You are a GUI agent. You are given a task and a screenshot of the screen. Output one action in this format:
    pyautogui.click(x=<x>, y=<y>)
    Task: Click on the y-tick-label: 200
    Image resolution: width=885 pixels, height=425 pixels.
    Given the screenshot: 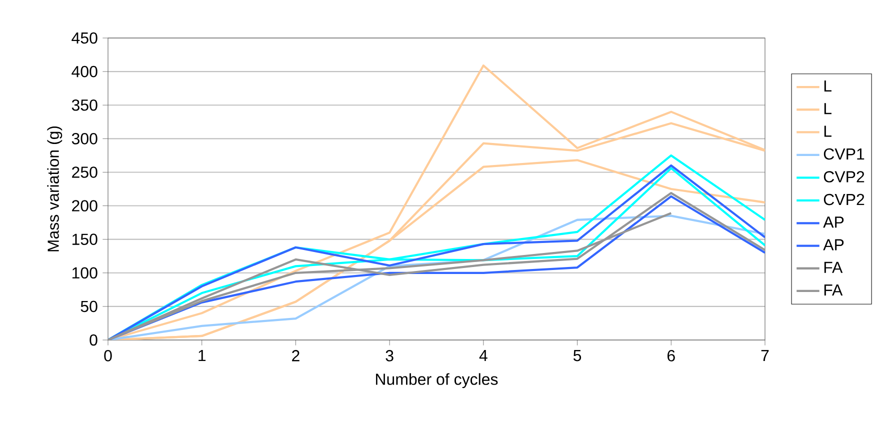 What is the action you would take?
    pyautogui.click(x=85, y=206)
    